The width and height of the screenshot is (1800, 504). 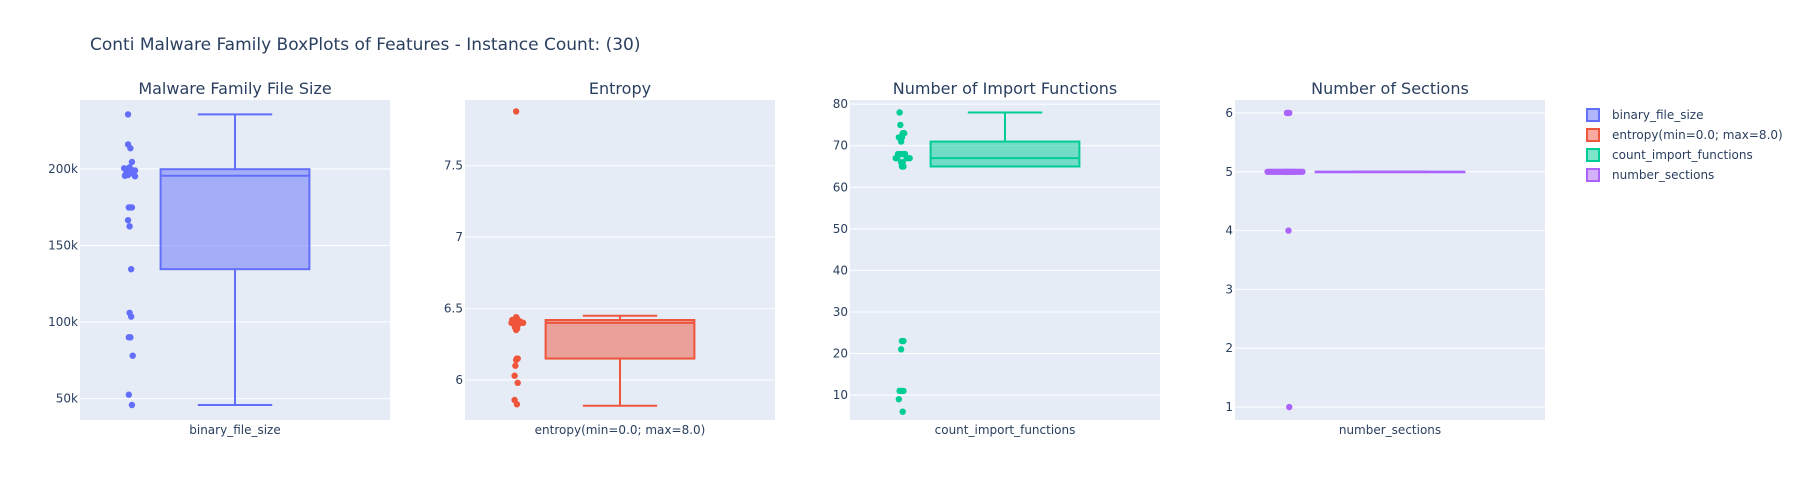 What do you see at coordinates (1229, 231) in the screenshot?
I see `y-tick-label: 4` at bounding box center [1229, 231].